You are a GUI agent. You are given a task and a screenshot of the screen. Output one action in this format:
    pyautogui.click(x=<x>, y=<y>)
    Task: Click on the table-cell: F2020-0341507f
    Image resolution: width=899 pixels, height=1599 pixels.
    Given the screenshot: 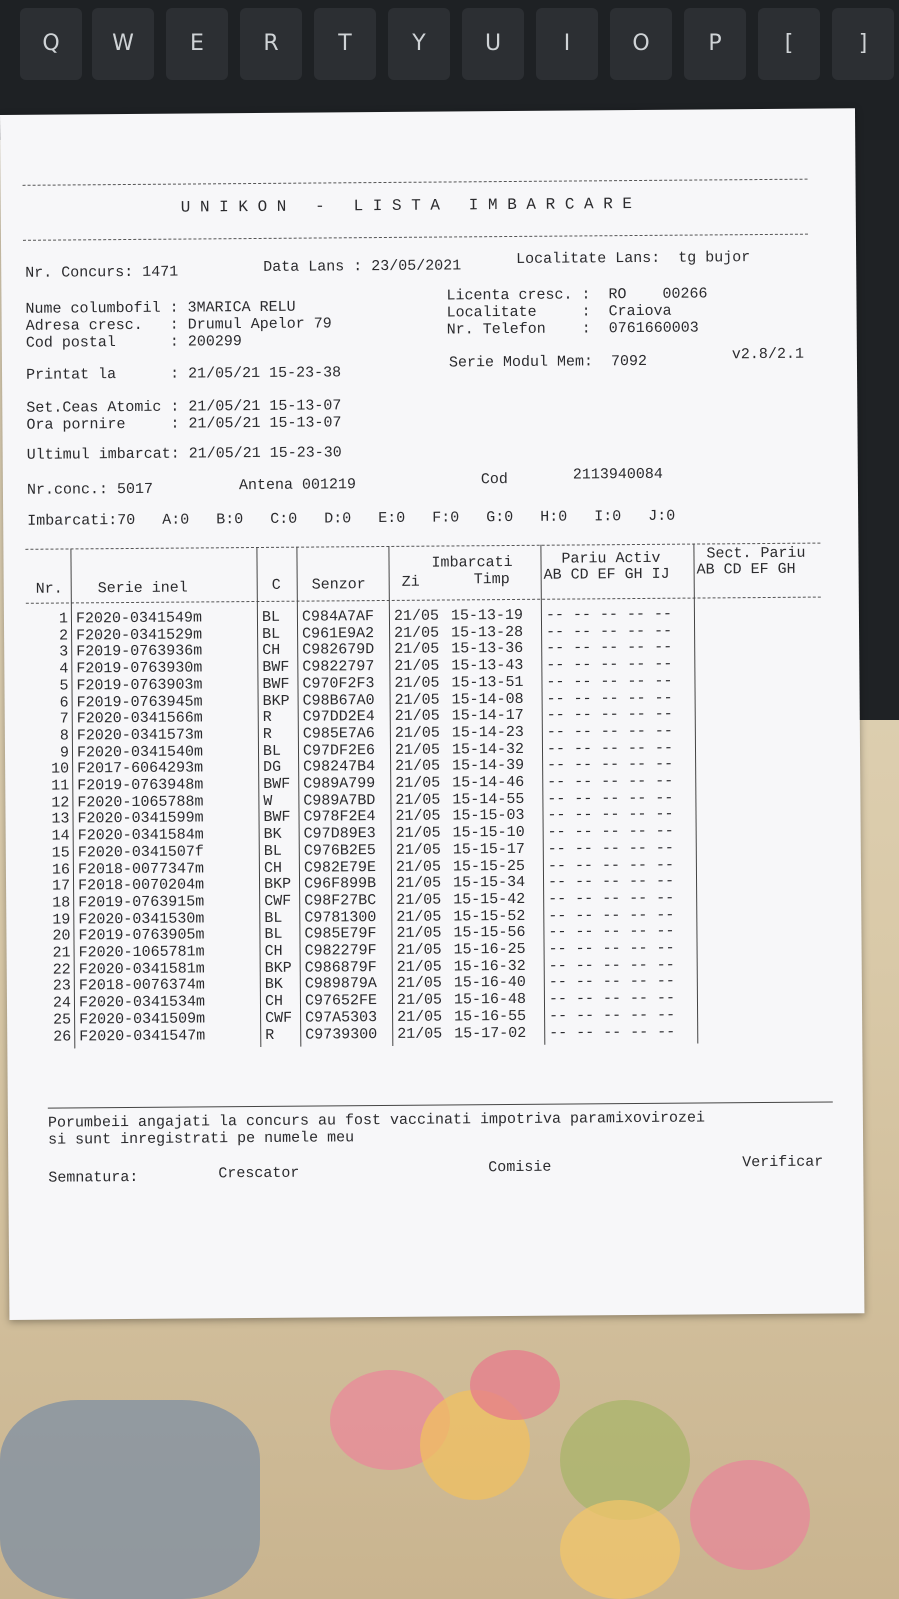 What is the action you would take?
    pyautogui.click(x=140, y=852)
    